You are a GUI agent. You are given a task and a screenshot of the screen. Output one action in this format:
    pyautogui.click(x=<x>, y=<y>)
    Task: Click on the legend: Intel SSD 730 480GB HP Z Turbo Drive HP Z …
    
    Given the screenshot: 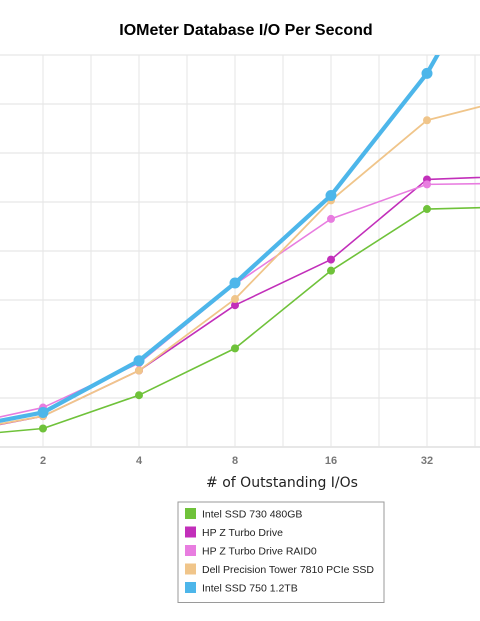 What is the action you would take?
    pyautogui.click(x=281, y=552)
    